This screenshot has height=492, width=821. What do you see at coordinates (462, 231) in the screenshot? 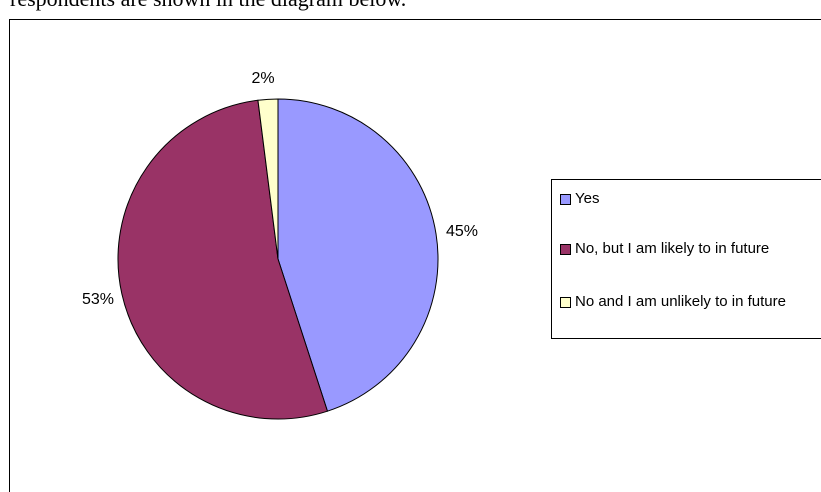
I see `pie-label-yes: 45%` at bounding box center [462, 231].